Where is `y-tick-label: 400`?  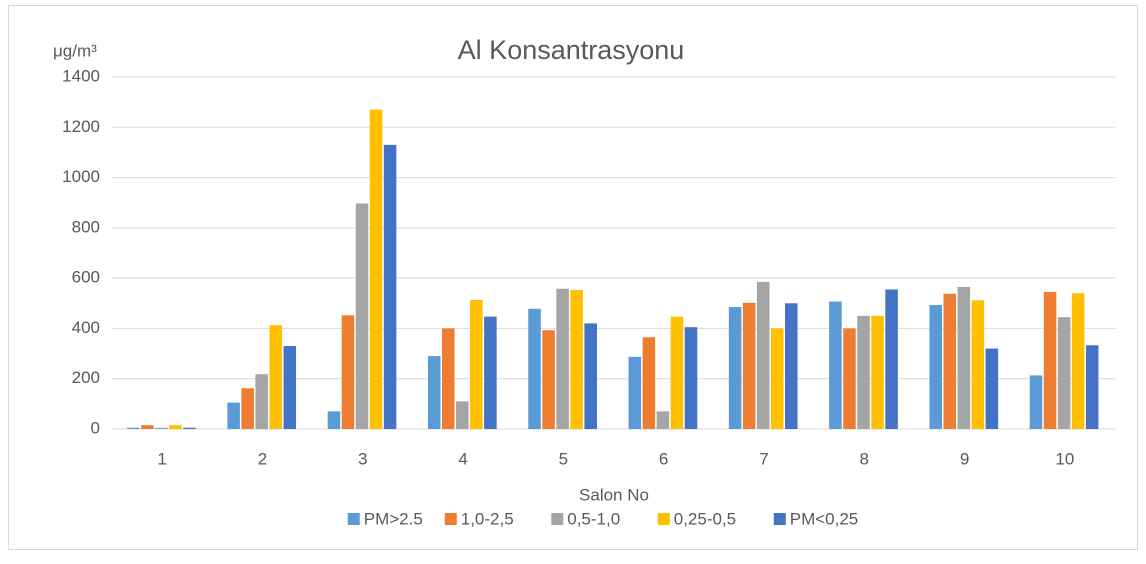
y-tick-label: 400 is located at coordinates (86, 327).